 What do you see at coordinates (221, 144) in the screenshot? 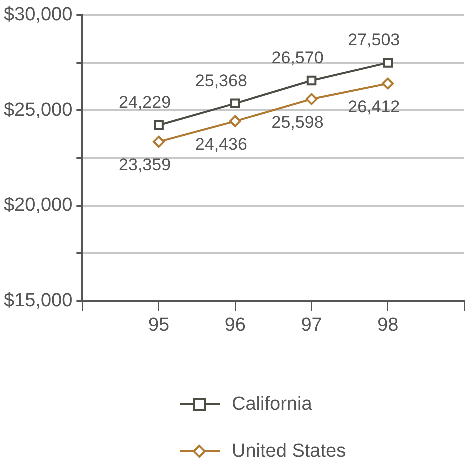
I see `data-label: 24,436` at bounding box center [221, 144].